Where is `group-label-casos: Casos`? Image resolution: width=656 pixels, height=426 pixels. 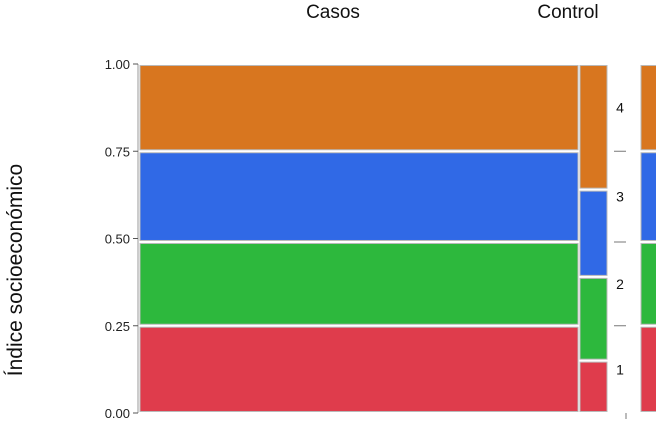 group-label-casos: Casos is located at coordinates (333, 12).